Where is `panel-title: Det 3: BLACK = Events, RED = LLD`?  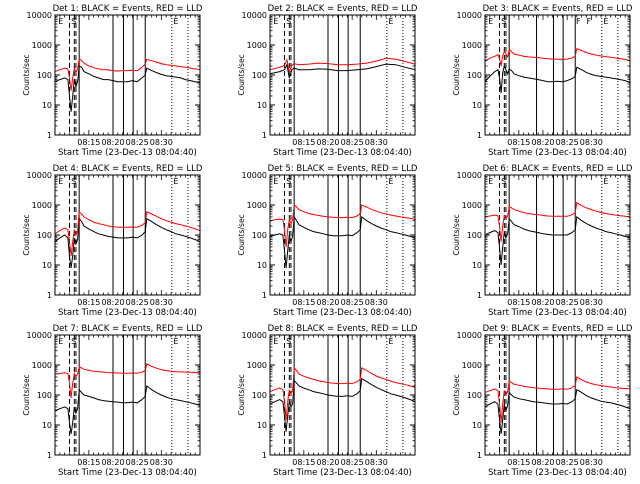
panel-title: Det 3: BLACK = Events, RED = LLD is located at coordinates (558, 9).